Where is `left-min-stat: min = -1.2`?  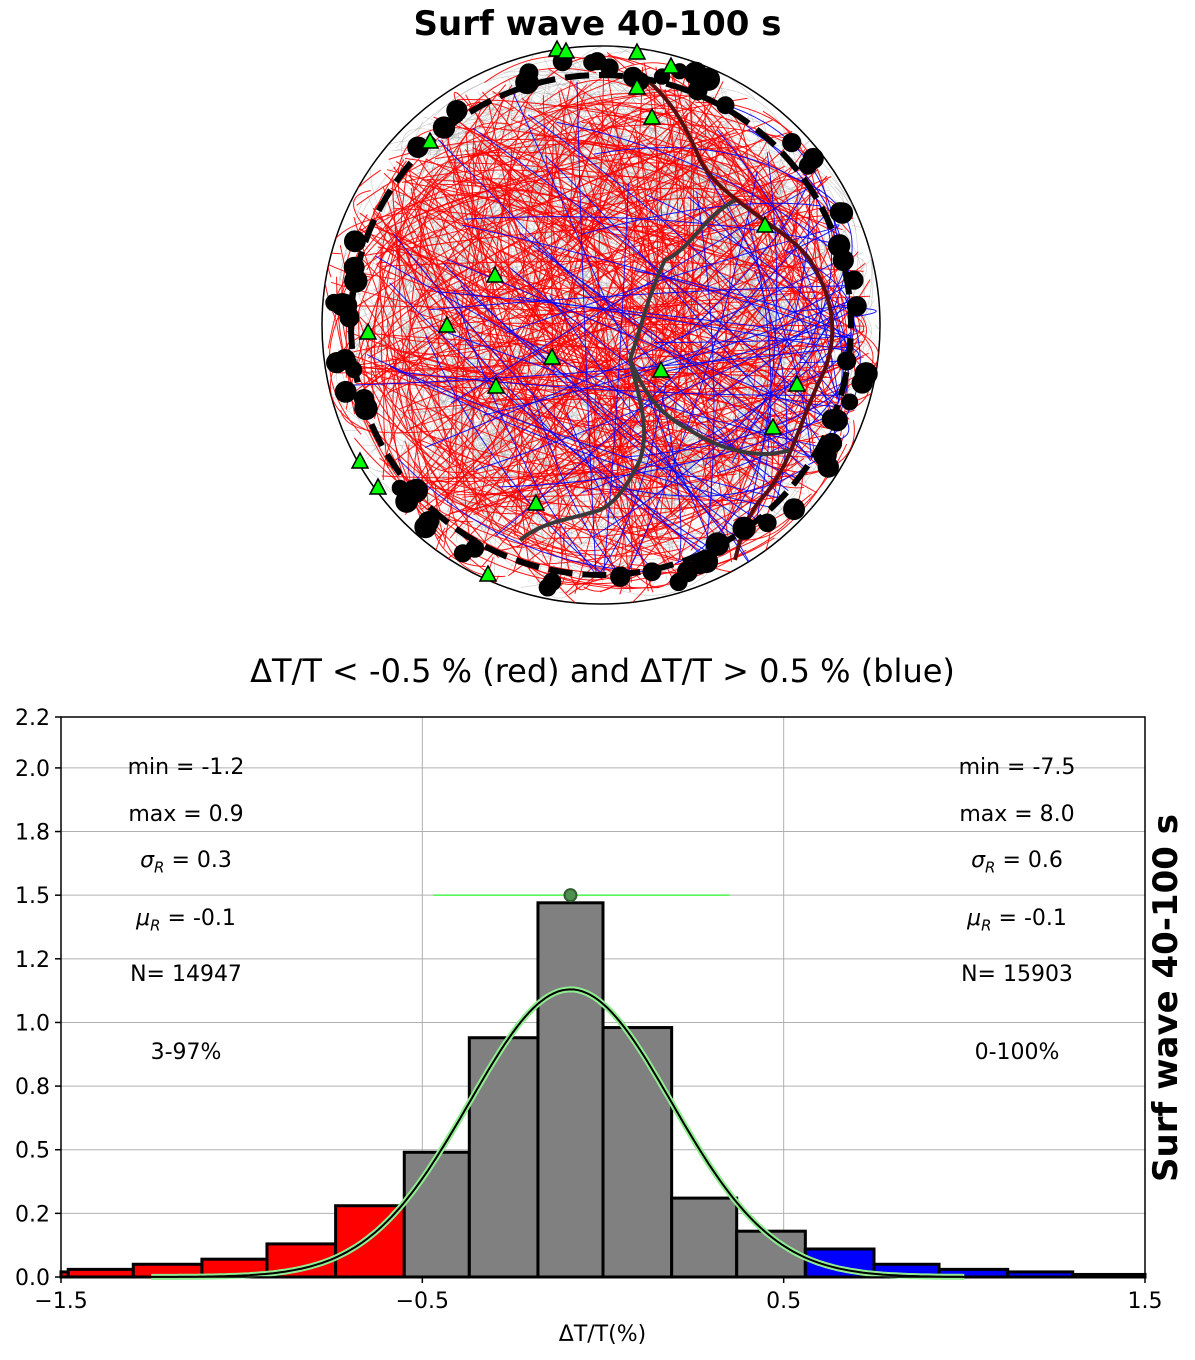
left-min-stat: min = -1.2 is located at coordinates (186, 767).